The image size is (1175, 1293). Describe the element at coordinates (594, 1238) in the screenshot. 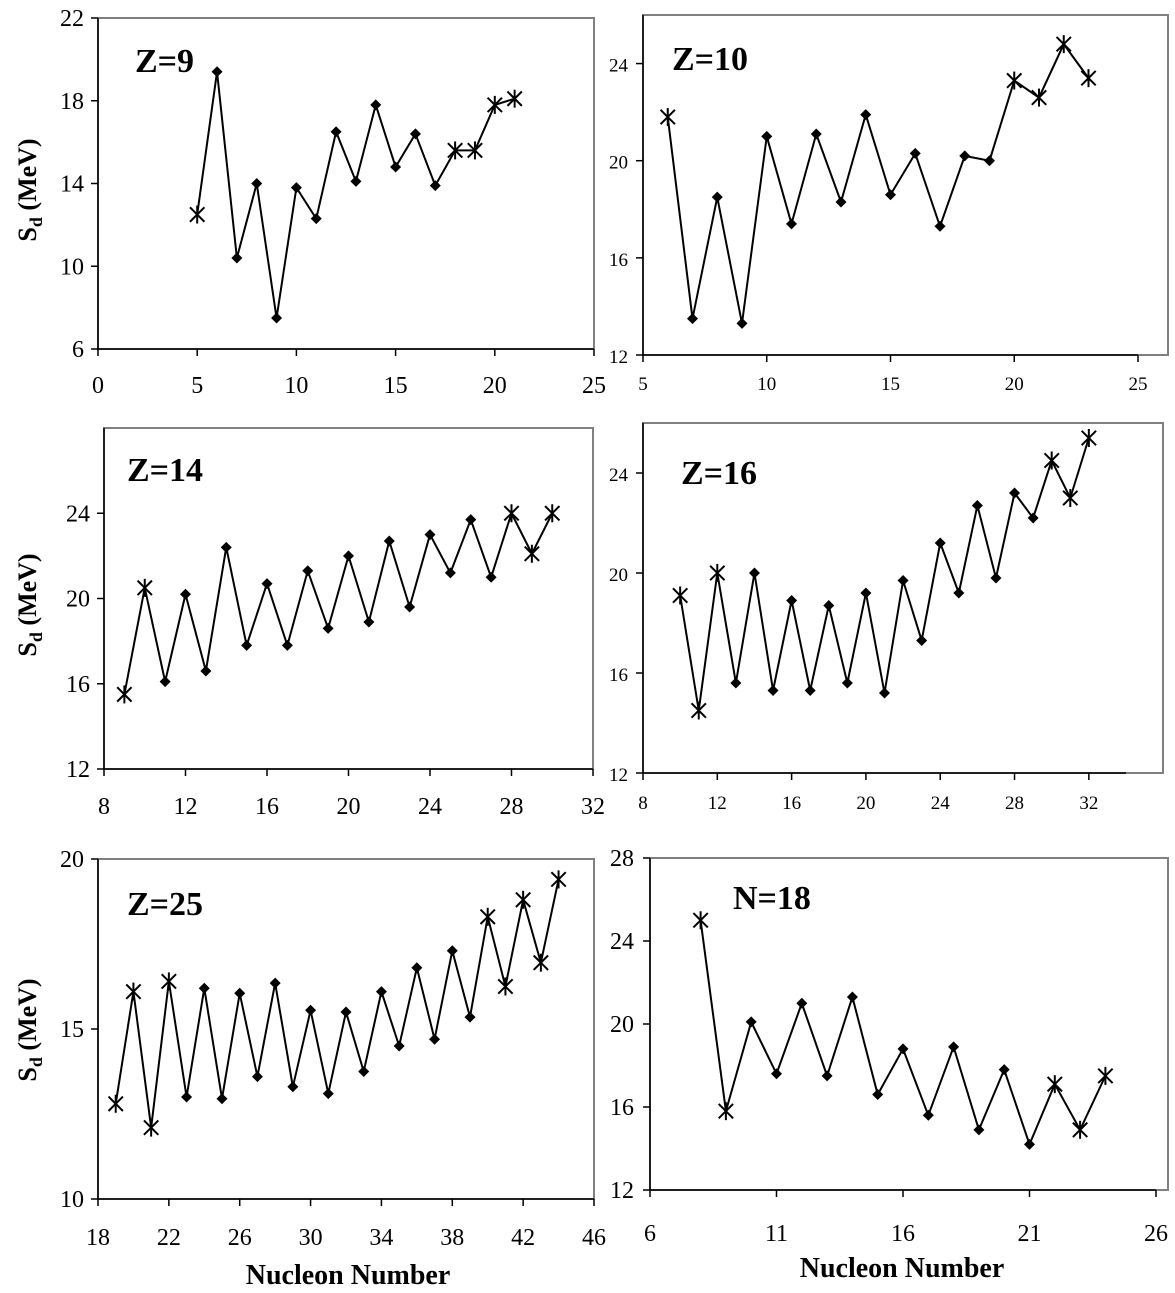

I see `x-tick-label: 46` at that location.